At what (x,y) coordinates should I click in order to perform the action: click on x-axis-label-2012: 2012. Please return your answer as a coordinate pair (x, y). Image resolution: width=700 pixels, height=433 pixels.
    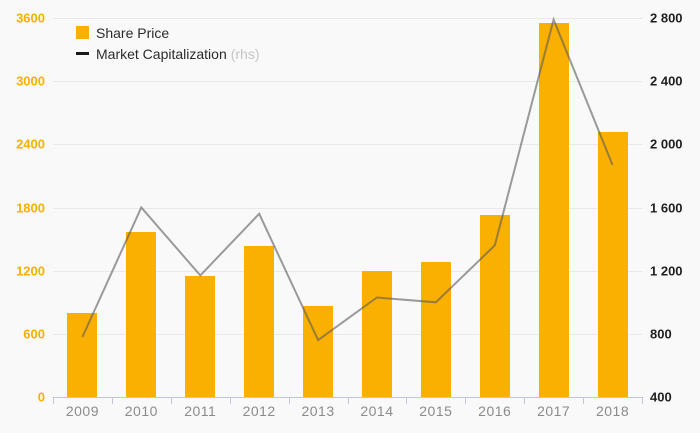
    Looking at the image, I should click on (259, 411).